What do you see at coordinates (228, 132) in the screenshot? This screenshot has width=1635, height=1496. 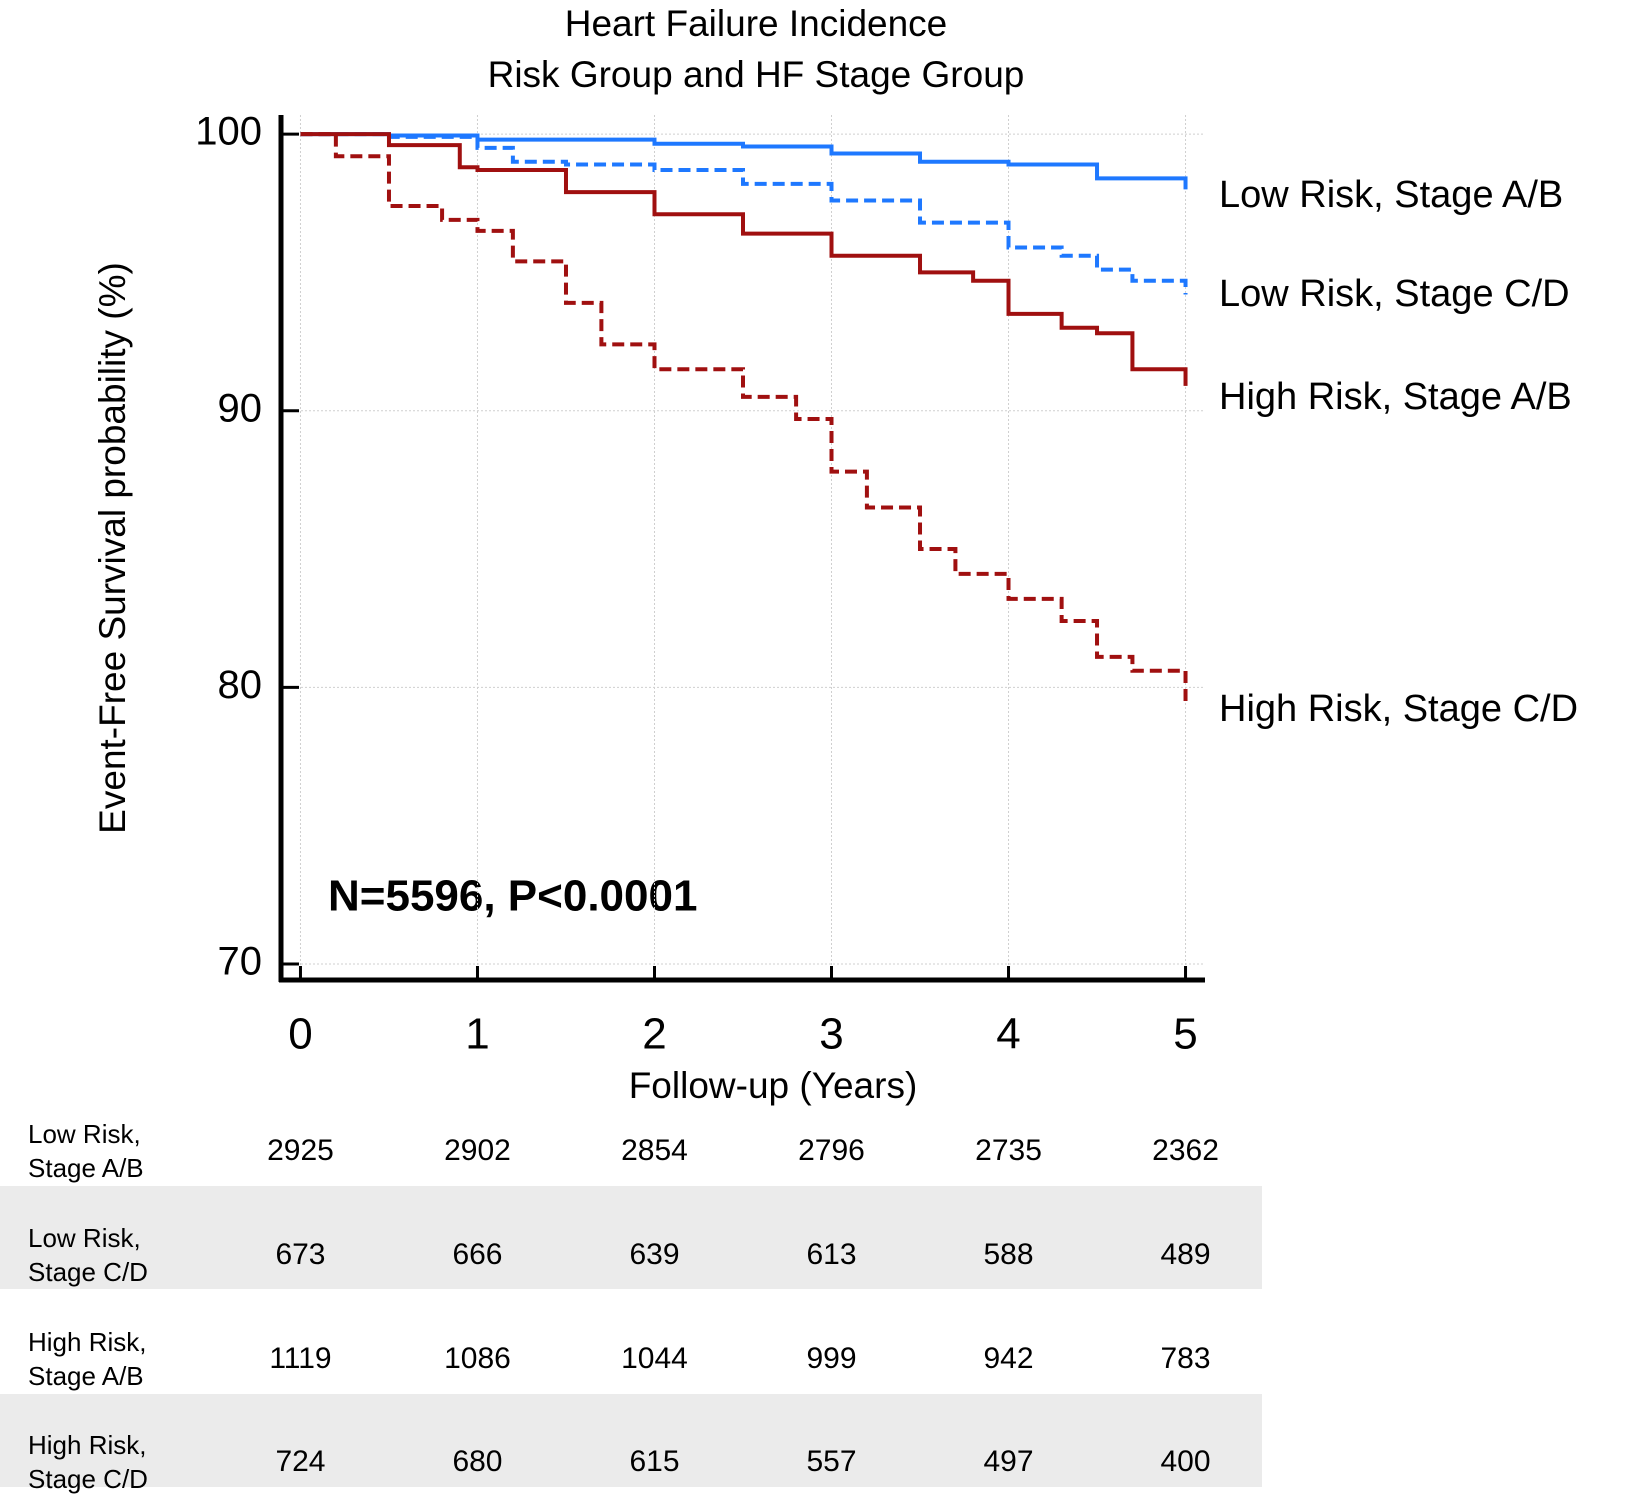 I see `y-tick-label: 100` at bounding box center [228, 132].